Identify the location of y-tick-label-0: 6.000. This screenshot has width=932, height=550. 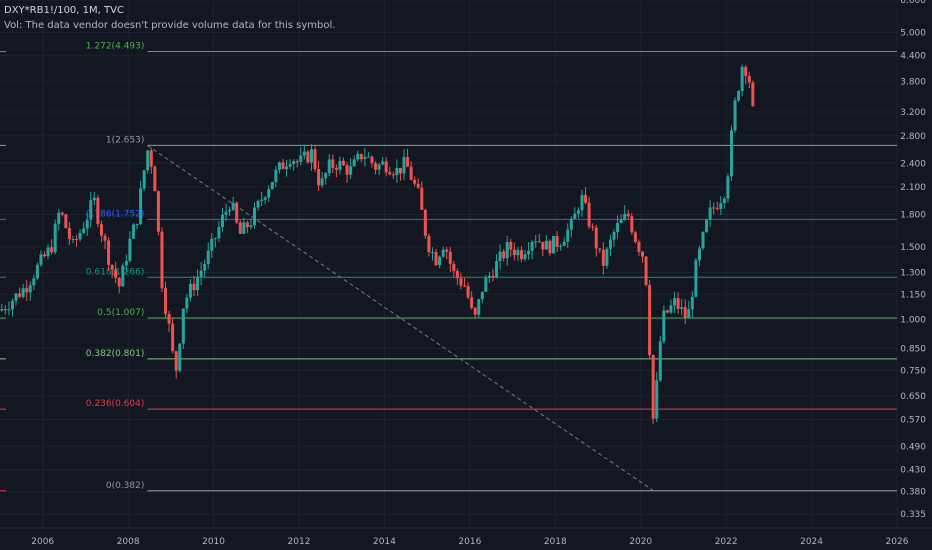
(913, 3).